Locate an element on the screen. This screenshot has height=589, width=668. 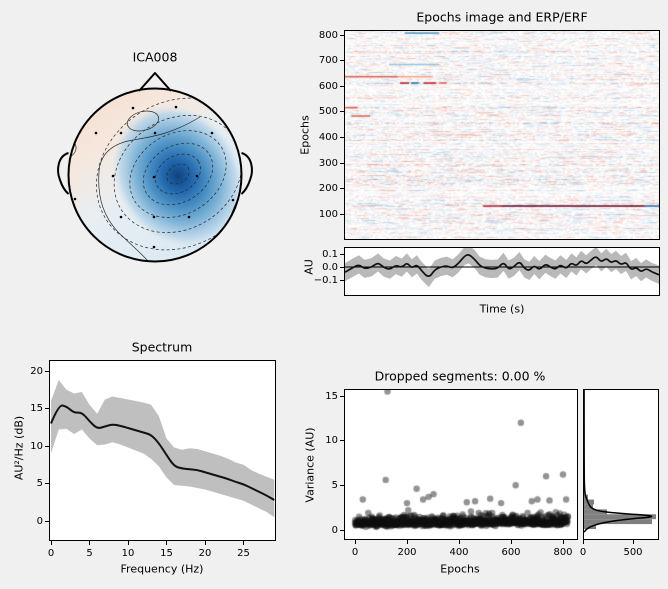
tick-label: 300 is located at coordinates (328, 163).